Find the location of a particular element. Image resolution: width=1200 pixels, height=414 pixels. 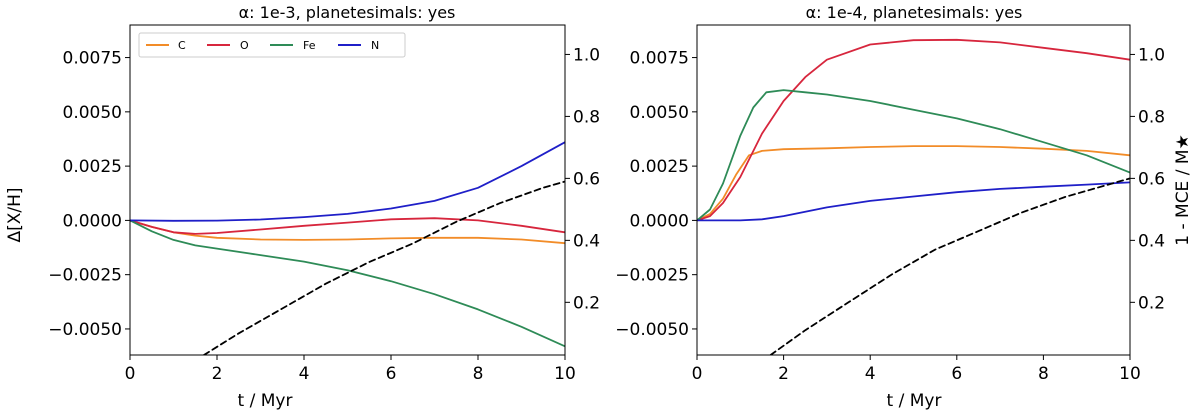

x-tick-label-right: 8 is located at coordinates (1043, 374).